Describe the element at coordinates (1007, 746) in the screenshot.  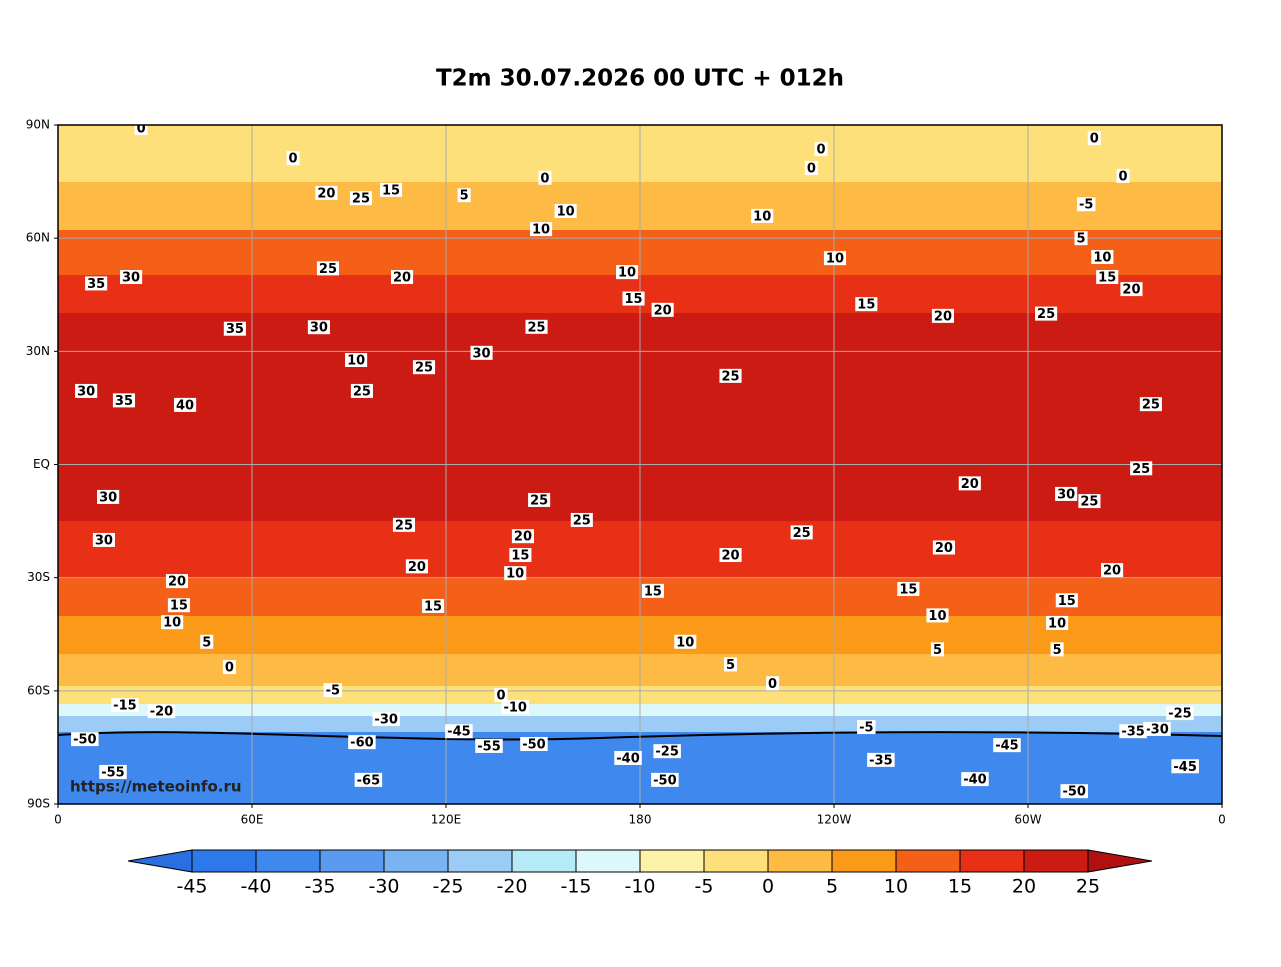
I see `contour-label: -45` at that location.